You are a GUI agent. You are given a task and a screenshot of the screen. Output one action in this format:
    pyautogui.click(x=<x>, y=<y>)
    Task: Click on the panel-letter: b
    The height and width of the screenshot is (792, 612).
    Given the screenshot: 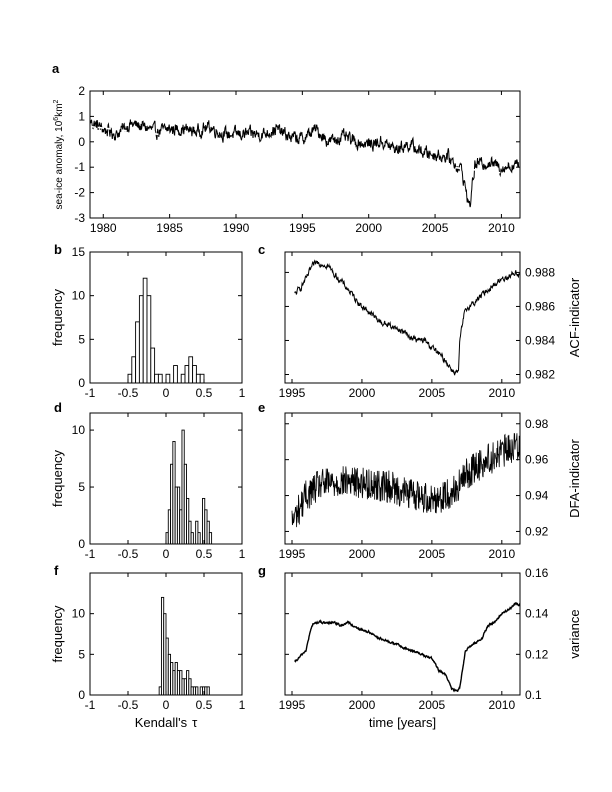 What is the action you would take?
    pyautogui.click(x=58, y=249)
    